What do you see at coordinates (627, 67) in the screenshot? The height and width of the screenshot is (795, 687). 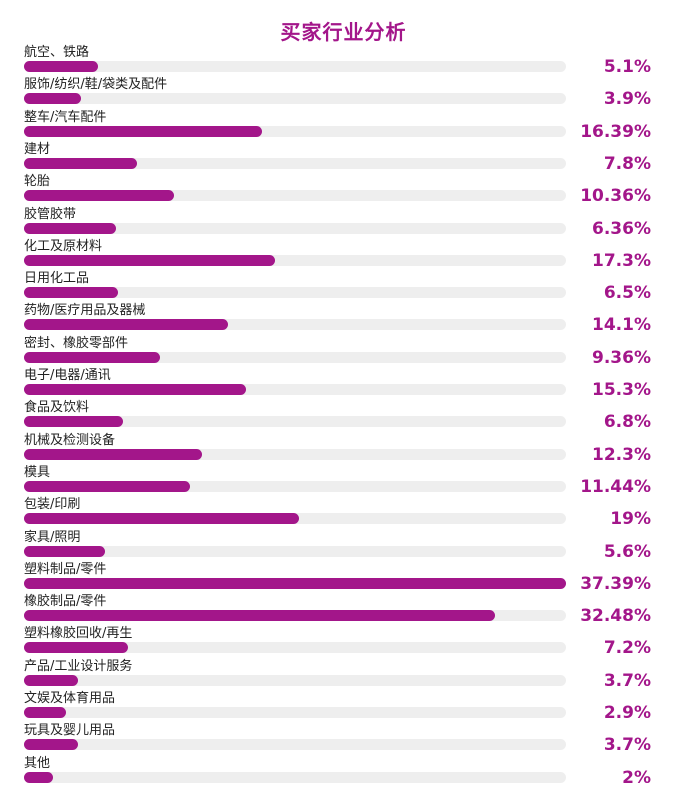 I see `bar-value-label: 5.1%` at bounding box center [627, 67].